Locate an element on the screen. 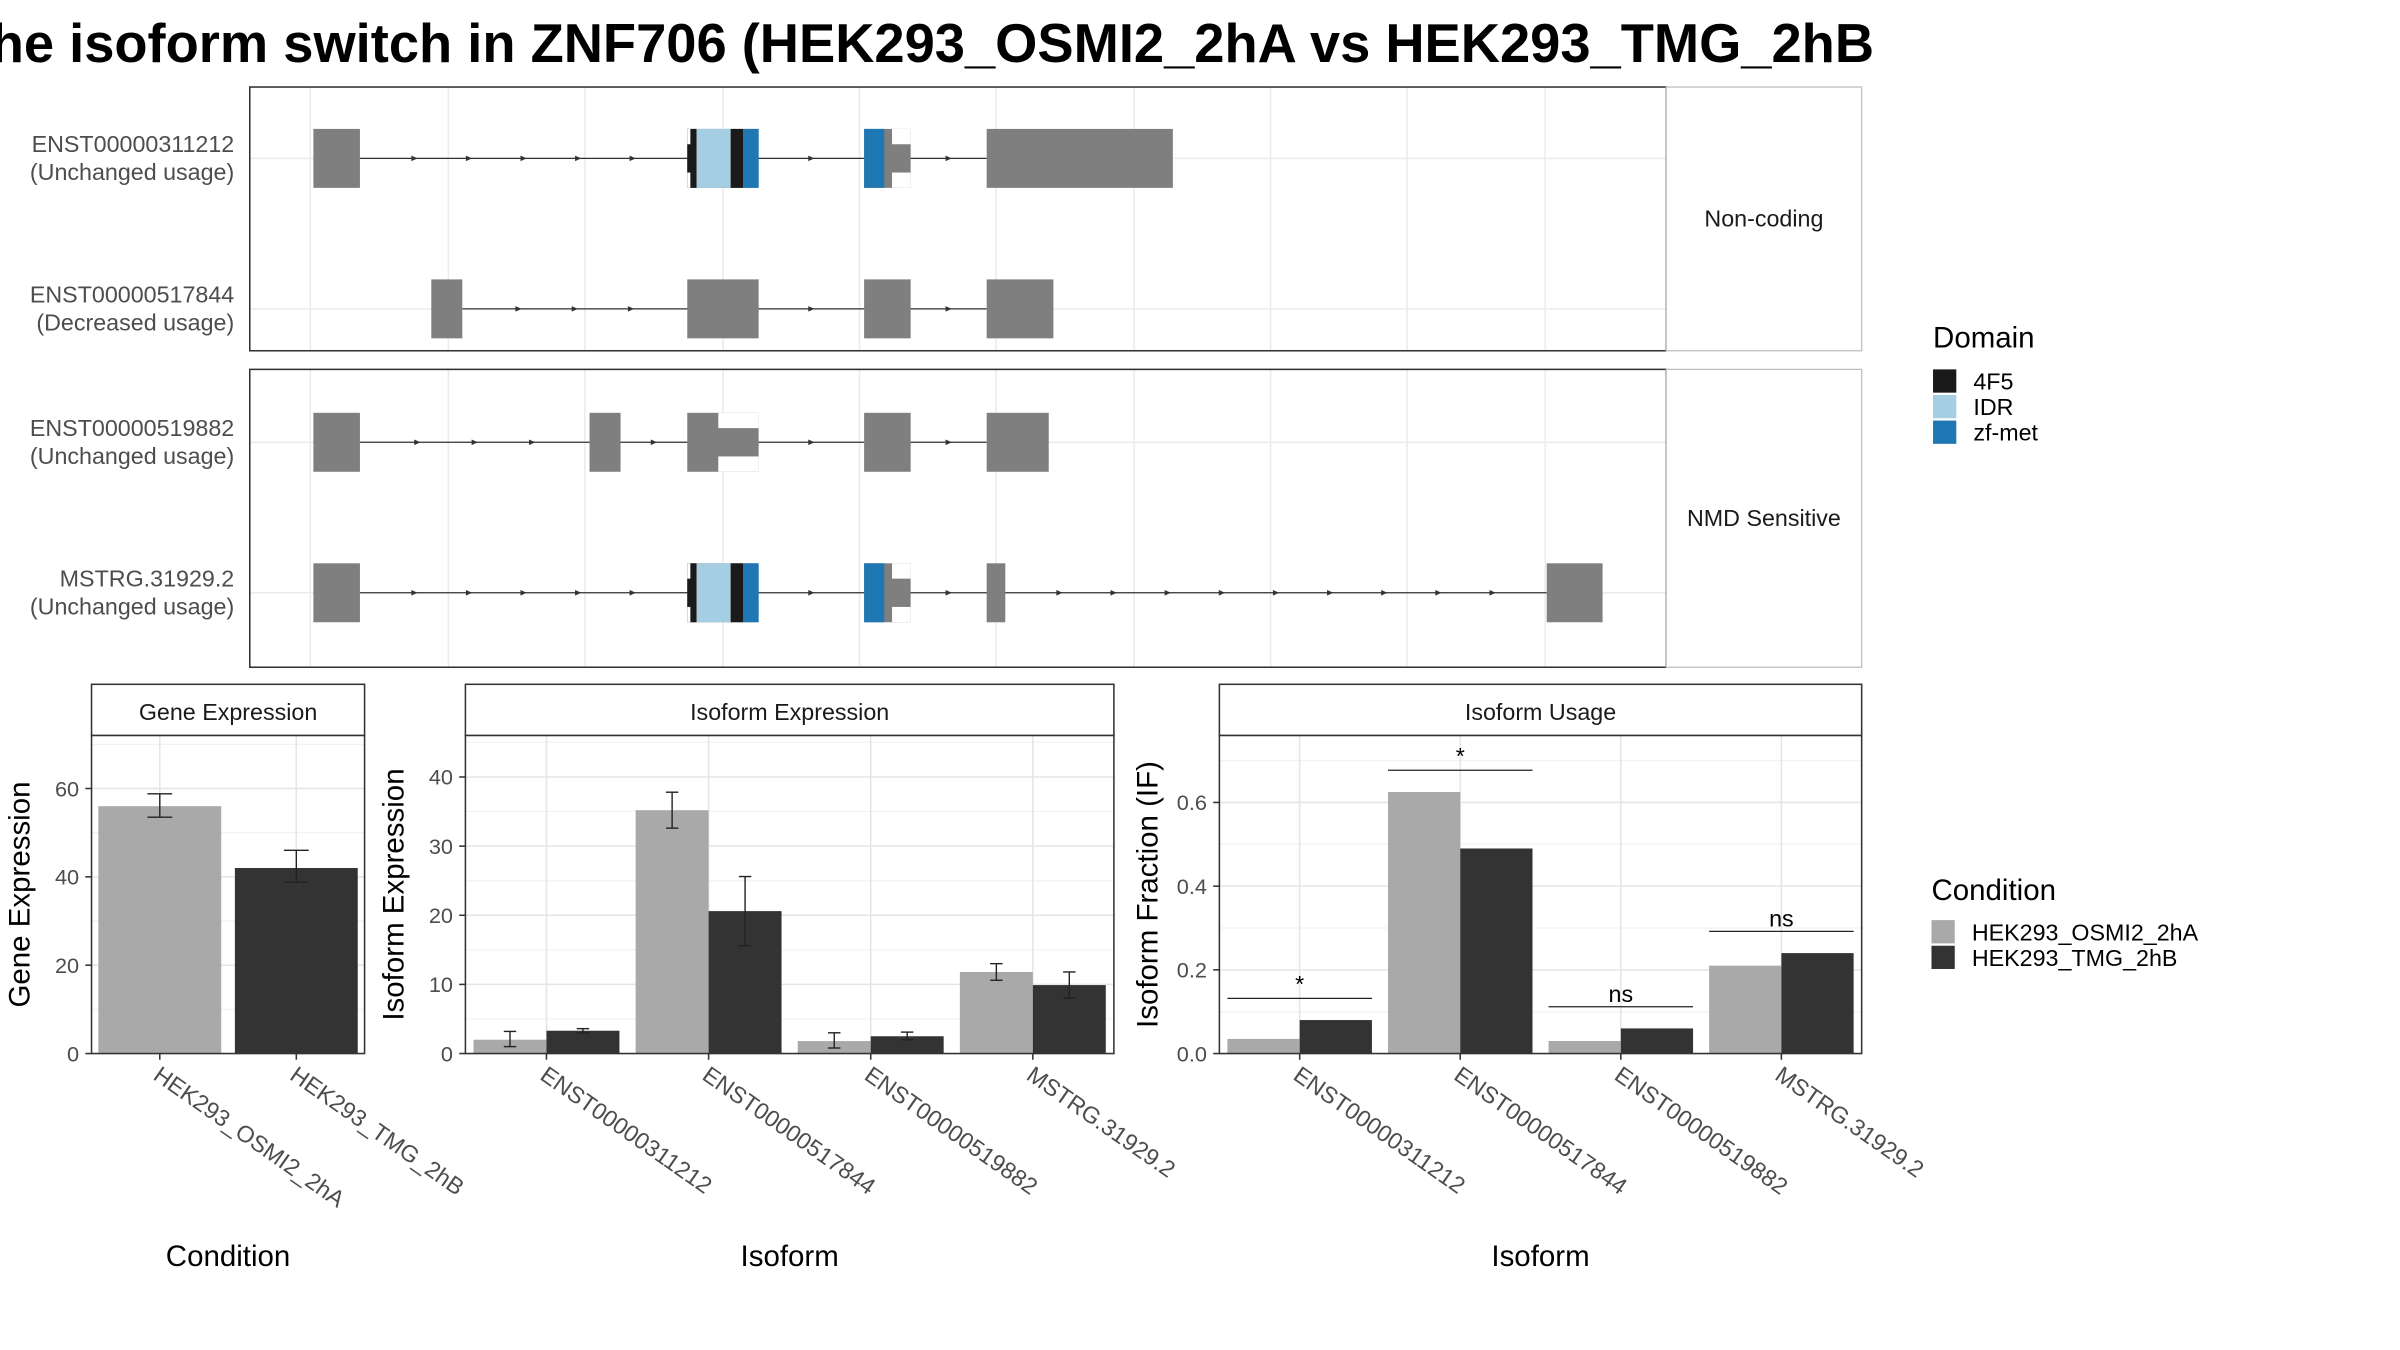  y-tick-label: 60 is located at coordinates (67, 788).